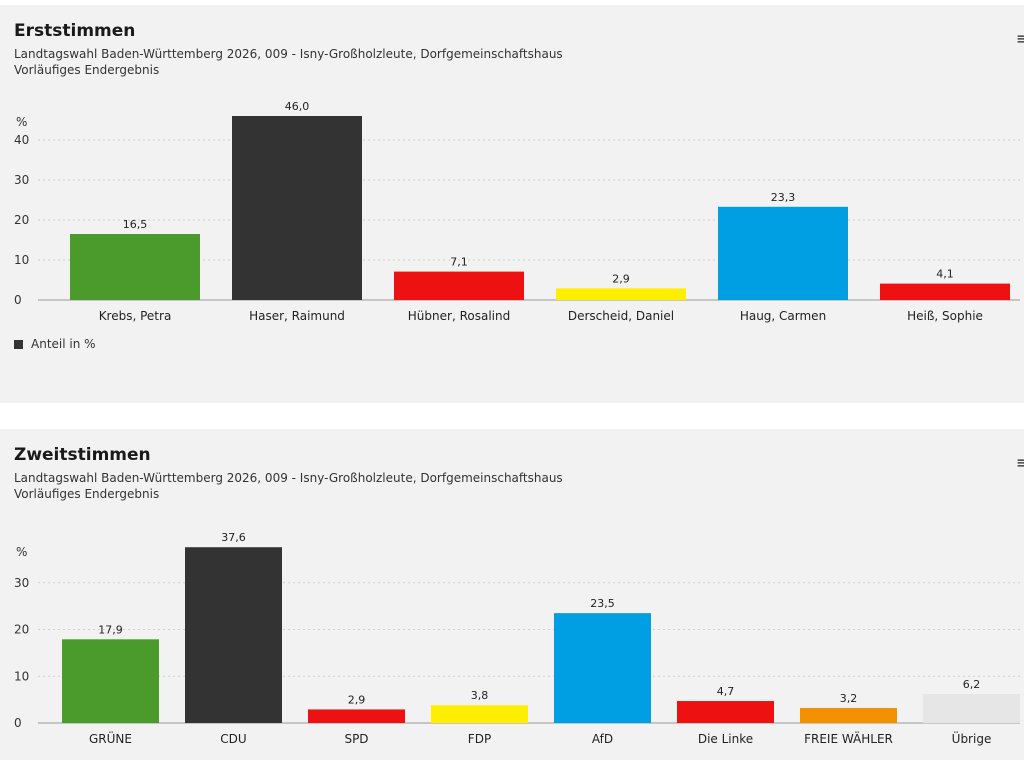  Describe the element at coordinates (480, 695) in the screenshot. I see `data-label: 3,8` at that location.